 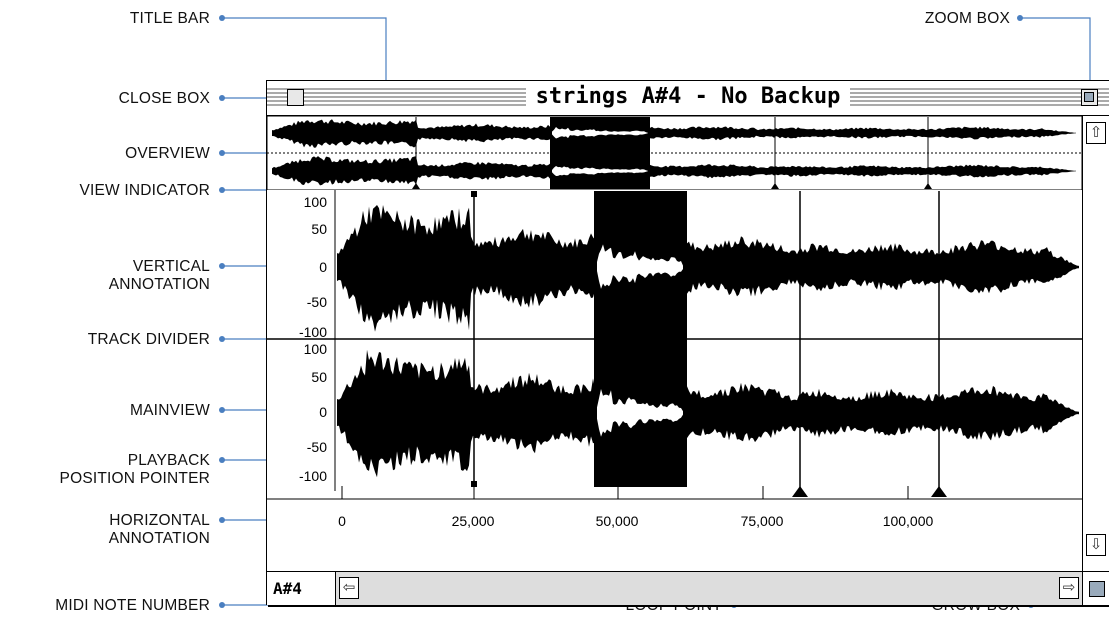 What do you see at coordinates (148, 339) in the screenshot?
I see `callout-track-divider: TRACK DIVIDER` at bounding box center [148, 339].